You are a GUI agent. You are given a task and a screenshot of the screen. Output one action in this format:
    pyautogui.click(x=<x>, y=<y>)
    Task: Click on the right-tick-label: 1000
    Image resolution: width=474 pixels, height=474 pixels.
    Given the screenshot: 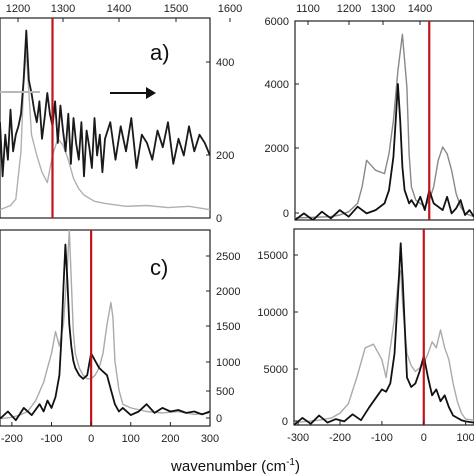 What is the action you would take?
    pyautogui.click(x=228, y=363)
    